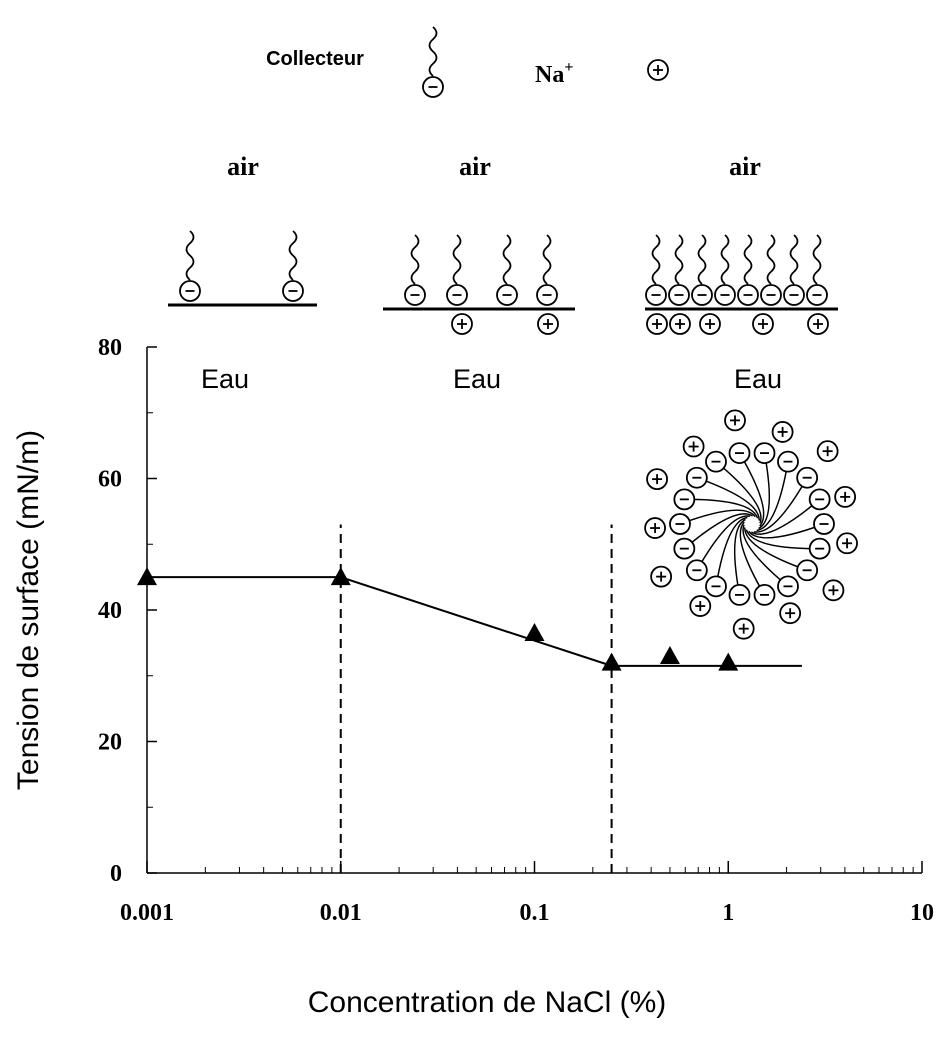 The height and width of the screenshot is (1045, 947). I want to click on y-tick-label: 80, so click(110, 348).